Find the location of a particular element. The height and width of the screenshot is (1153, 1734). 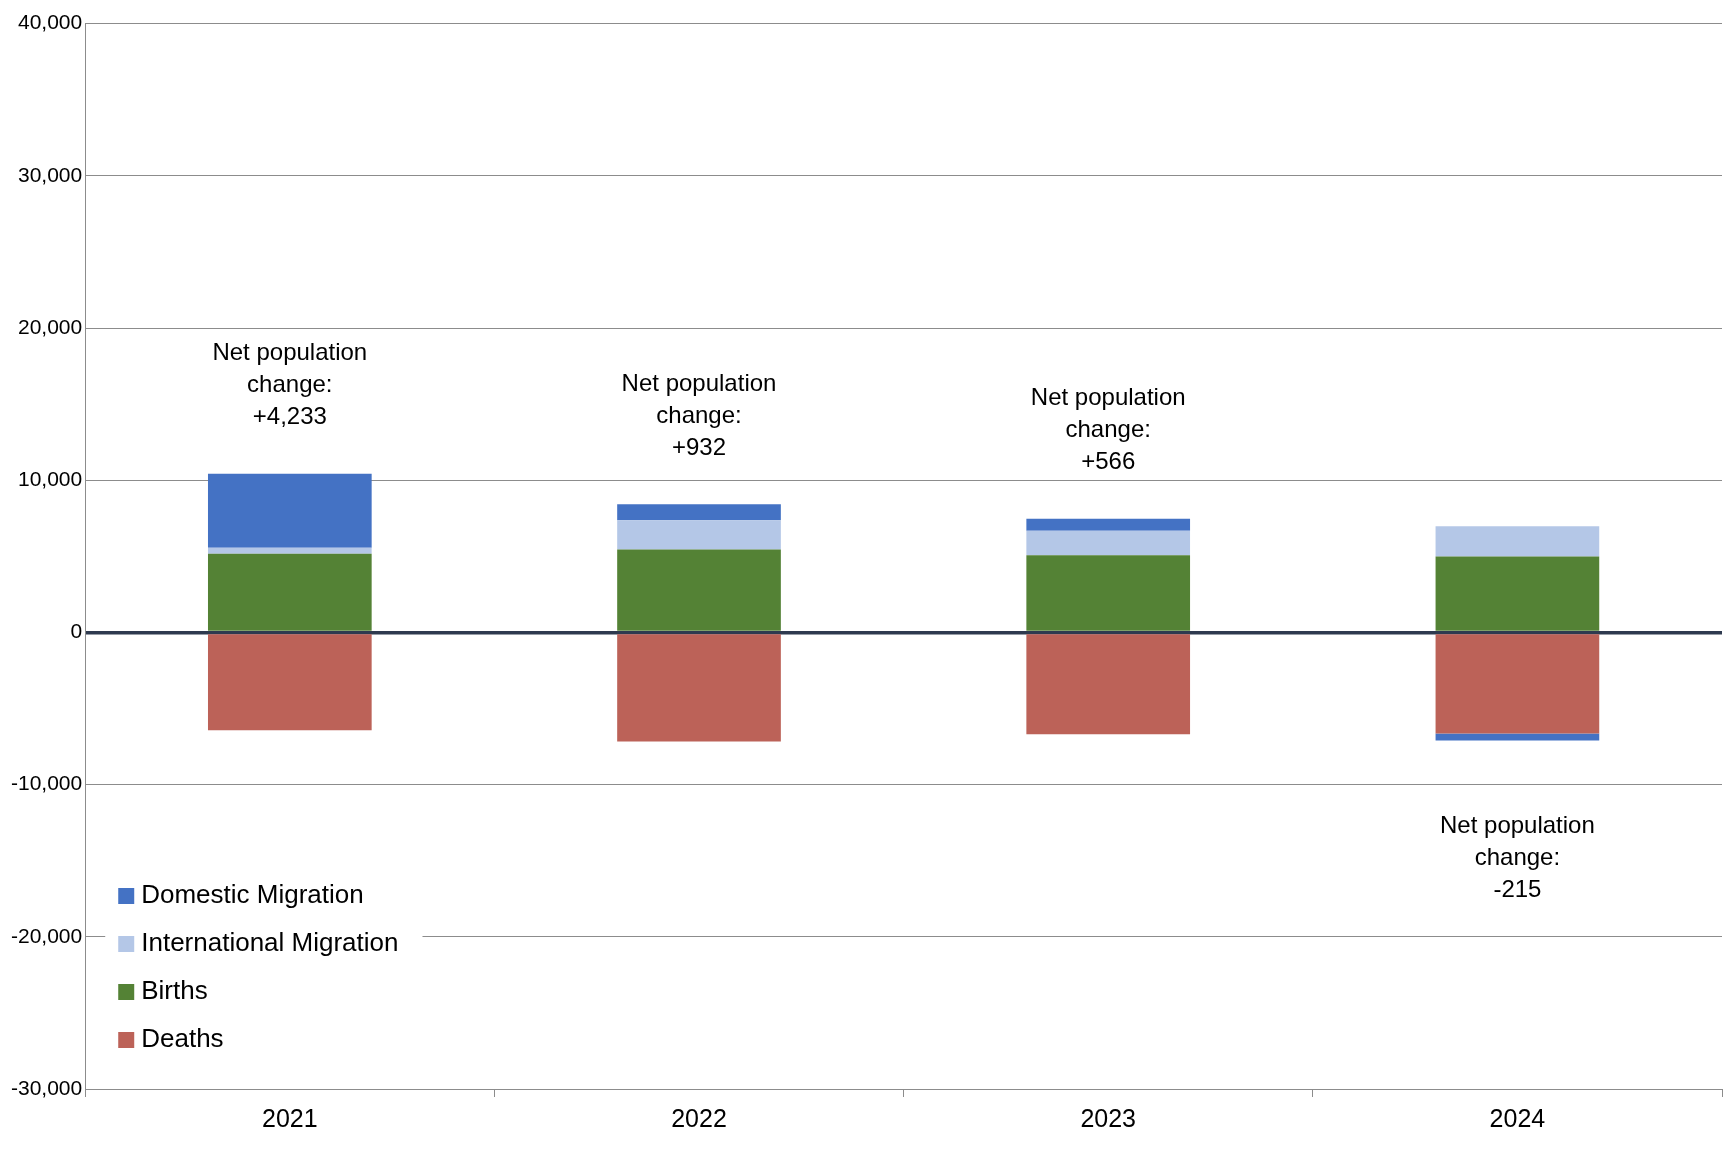

x-tick-label: 2021 is located at coordinates (290, 1117).